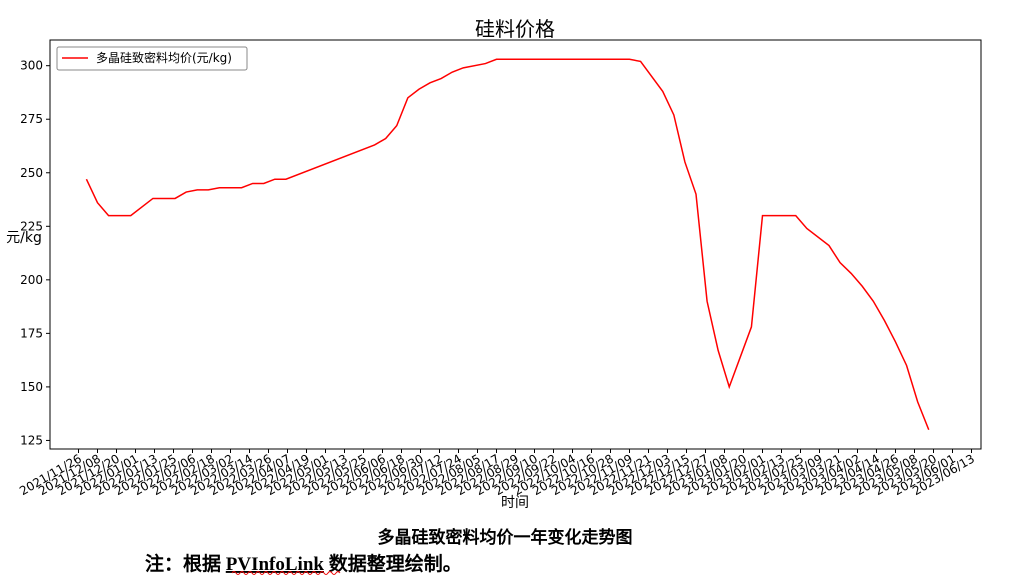 This screenshot has height=580, width=1018. I want to click on y-tick-label: 200, so click(31, 280).